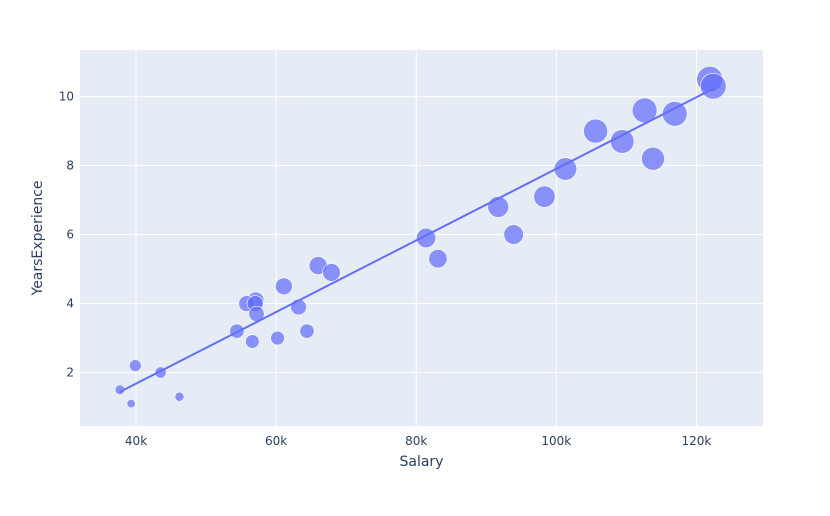  I want to click on x-axis-title: Salary, so click(422, 462).